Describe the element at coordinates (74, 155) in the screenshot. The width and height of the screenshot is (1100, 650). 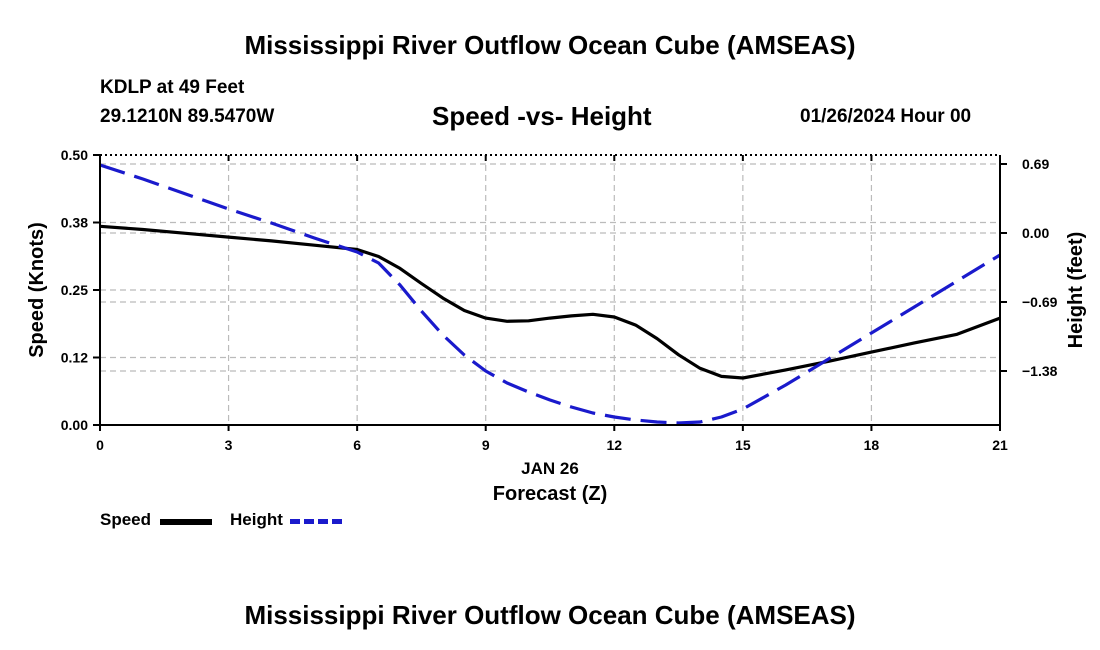
I see `y-left-tick-label: 0.50` at that location.